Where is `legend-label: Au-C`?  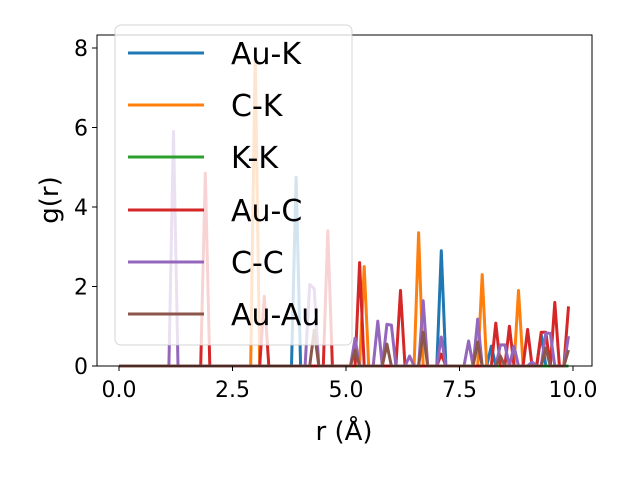
legend-label: Au-C is located at coordinates (266, 211).